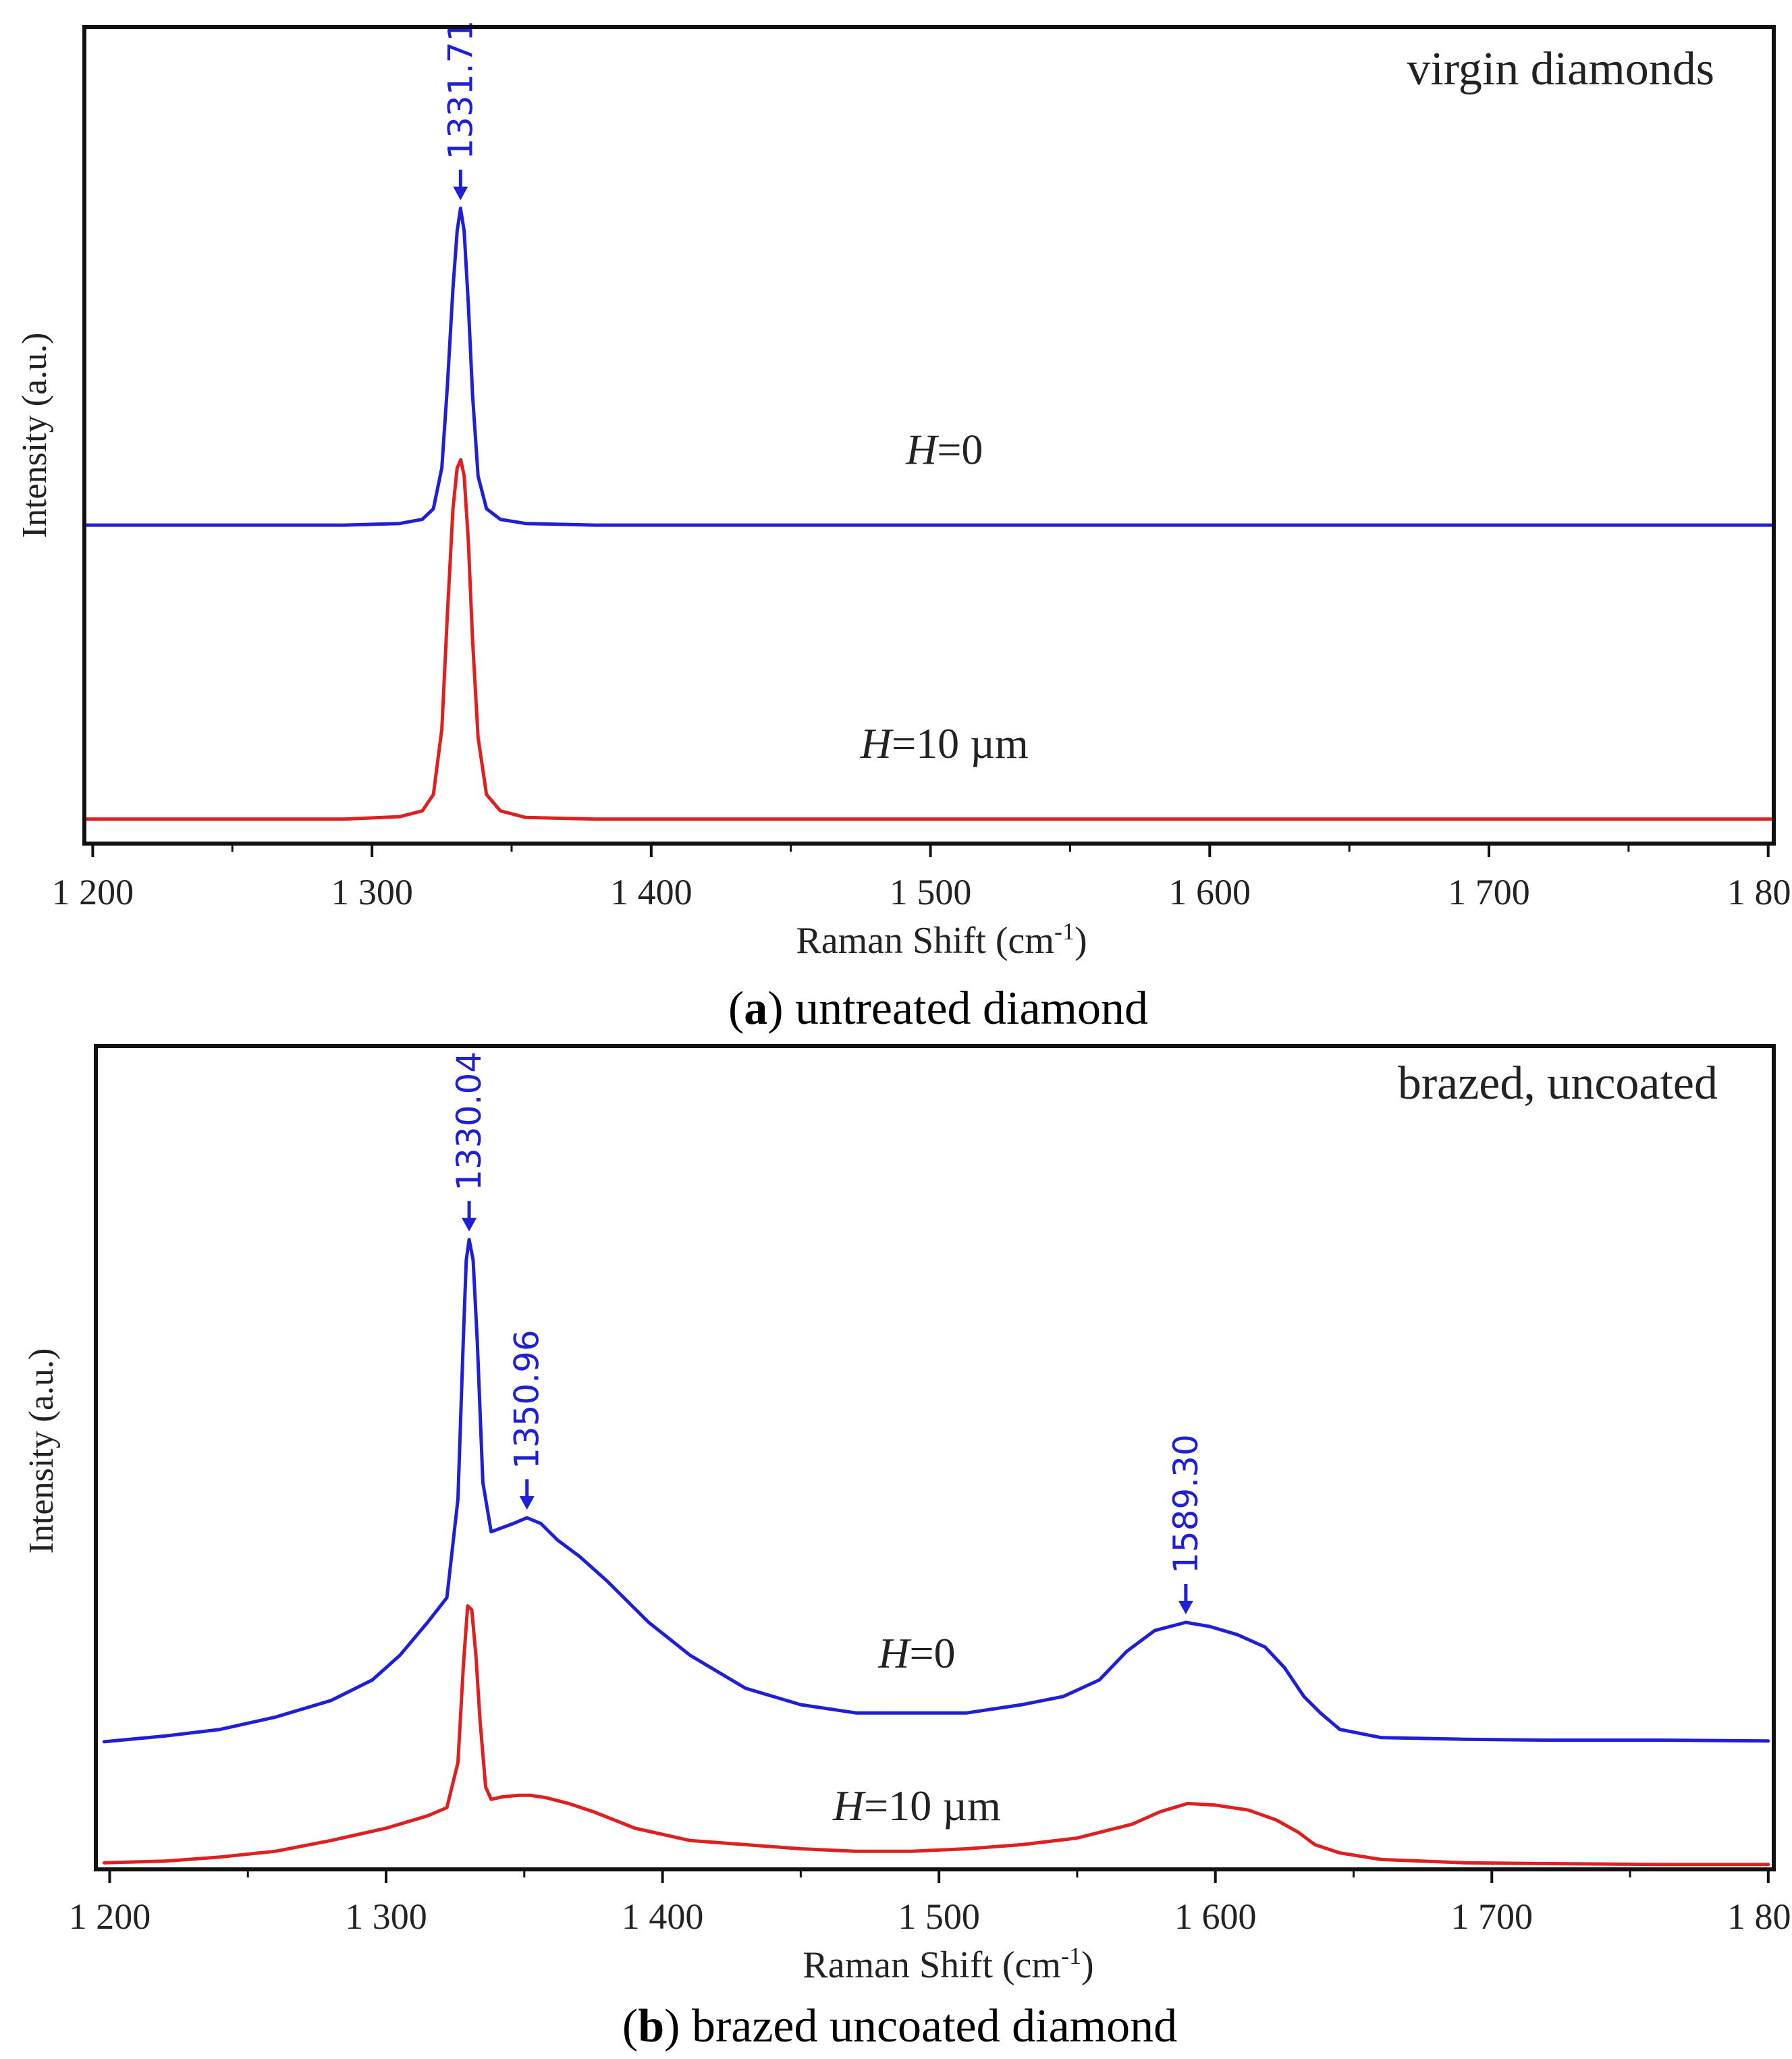 Image resolution: width=1792 pixels, height=2059 pixels. I want to click on series-label-h0-b: H=0, so click(916, 1653).